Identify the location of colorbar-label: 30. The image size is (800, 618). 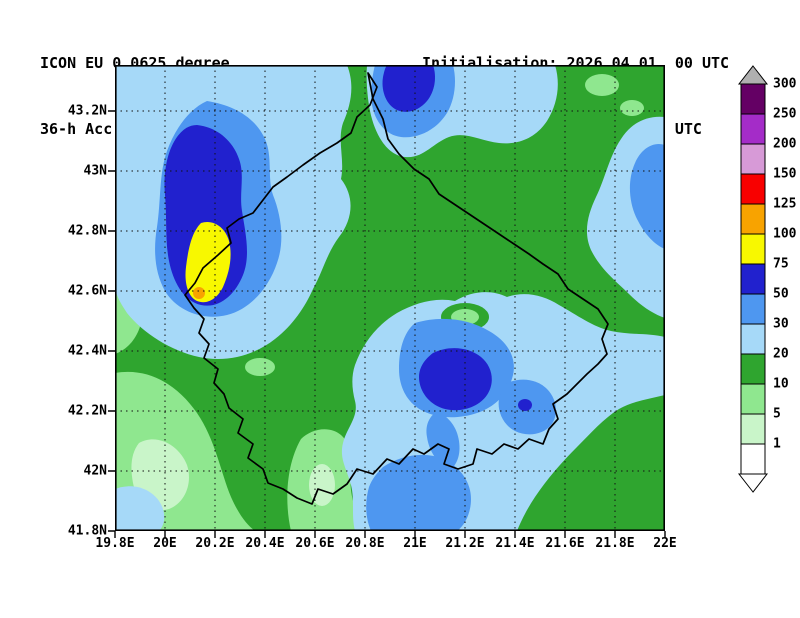
(781, 324).